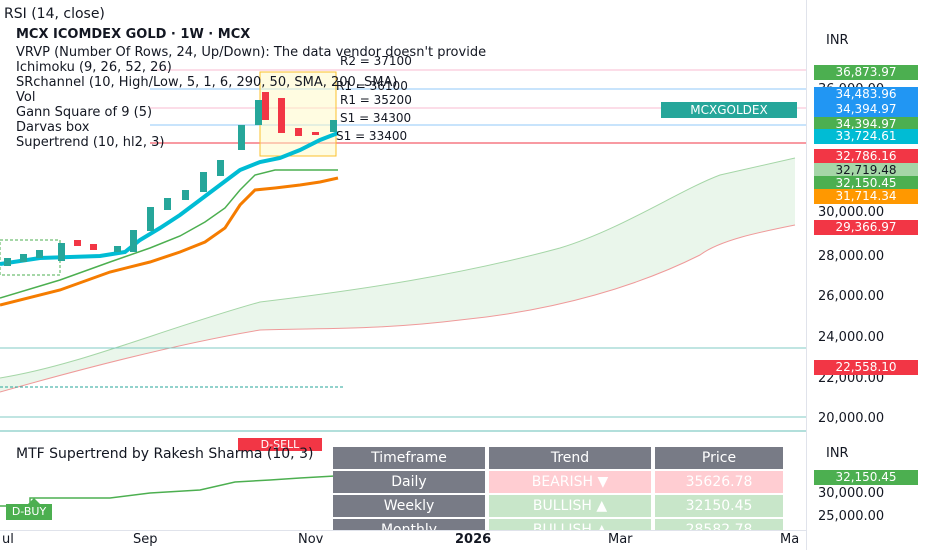  I want to click on d-sell-badge: D-SELL, so click(280, 444).